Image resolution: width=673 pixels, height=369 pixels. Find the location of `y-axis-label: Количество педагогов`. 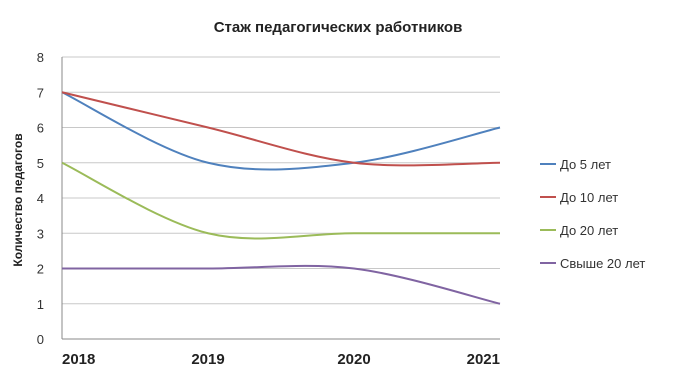

y-axis-label: Количество педагогов is located at coordinates (18, 199).